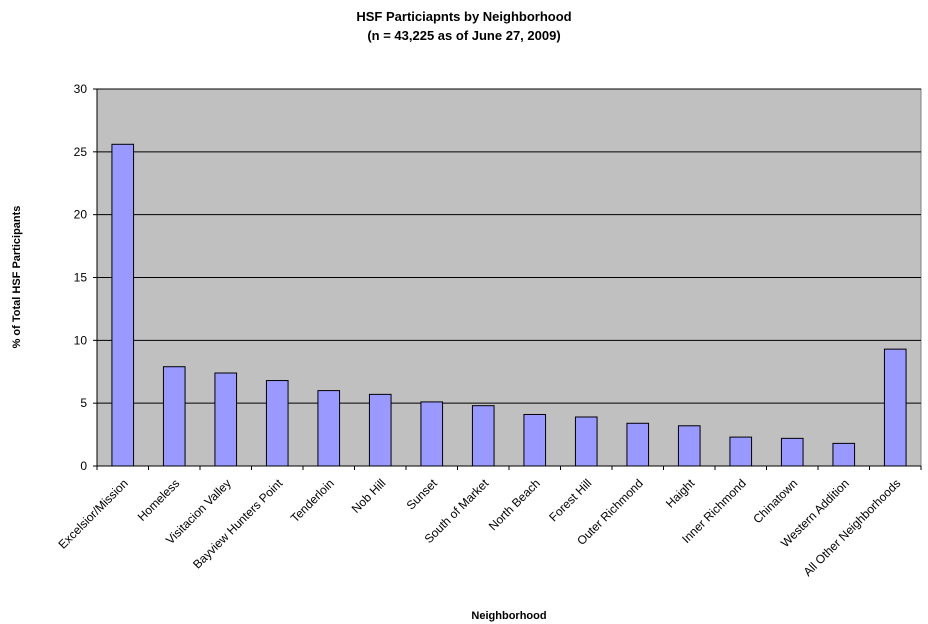 This screenshot has height=624, width=928. I want to click on x-tick-label: Homeless, so click(159, 500).